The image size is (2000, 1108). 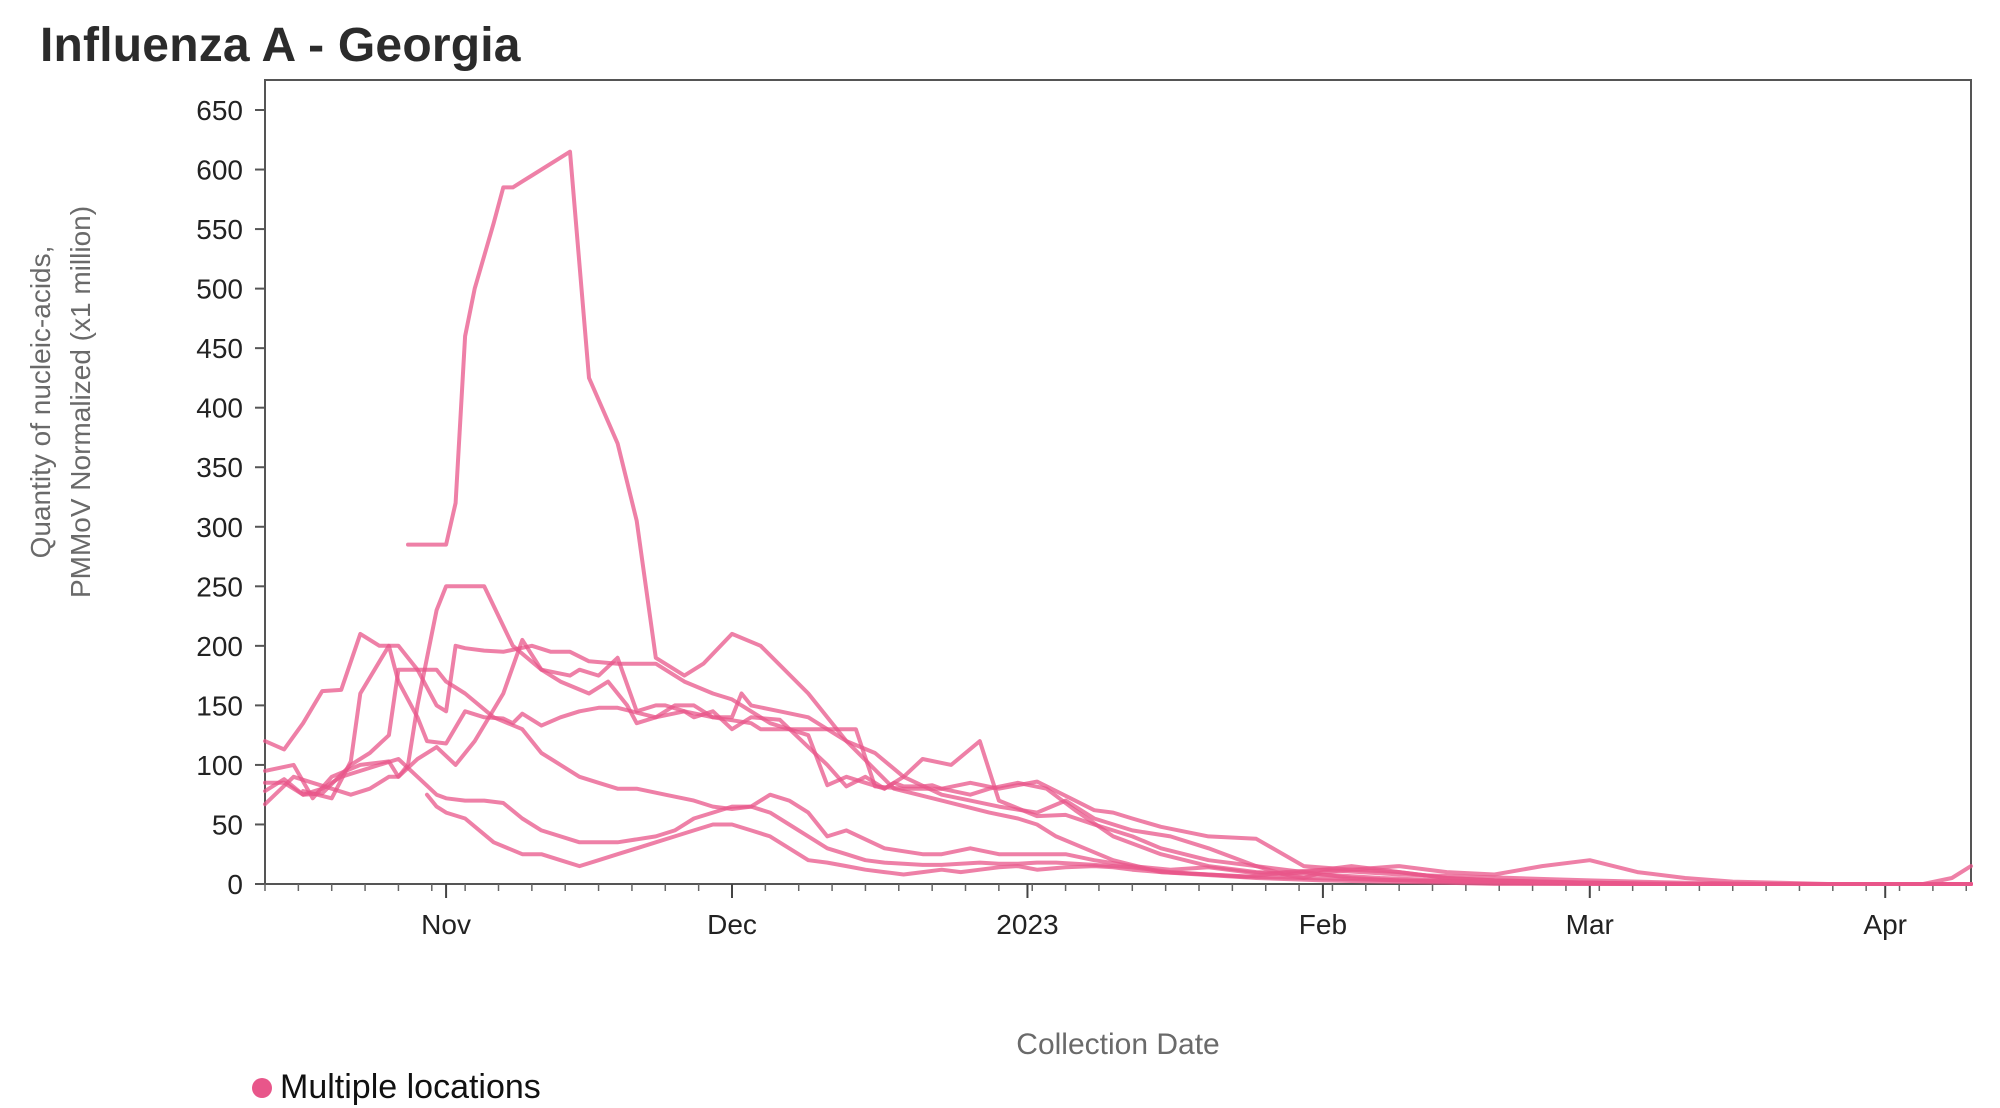 I want to click on y-tick-label: 500, so click(x=219, y=289).